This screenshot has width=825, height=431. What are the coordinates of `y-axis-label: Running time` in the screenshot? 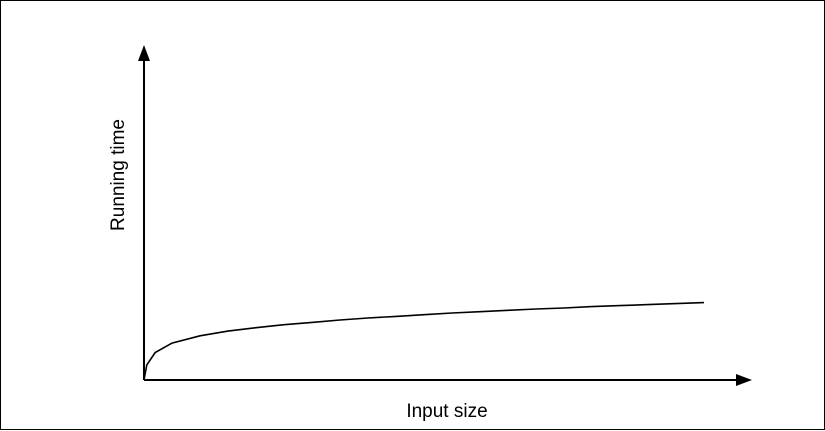 It's located at (118, 175).